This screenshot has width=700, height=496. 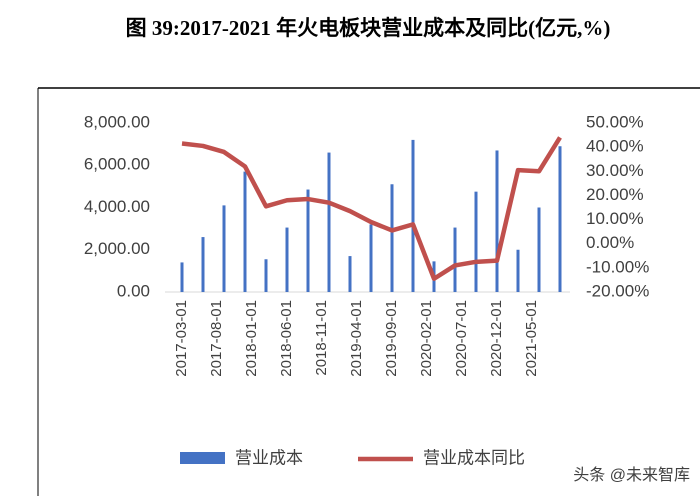 What do you see at coordinates (202, 458) in the screenshot?
I see `legend-swatch` at bounding box center [202, 458].